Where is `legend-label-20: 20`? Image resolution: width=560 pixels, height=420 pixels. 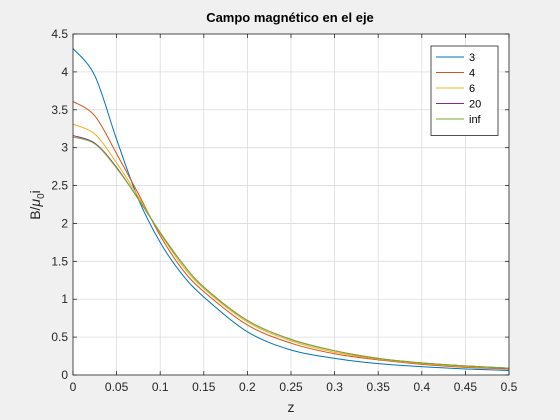
legend-label-20: 20 is located at coordinates (475, 105).